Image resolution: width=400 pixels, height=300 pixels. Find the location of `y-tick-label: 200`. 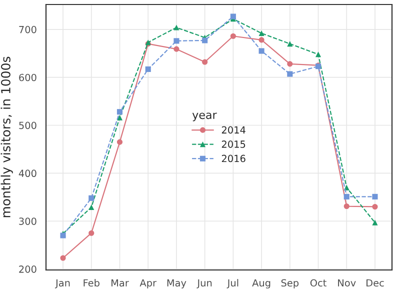

y-tick-label: 200 is located at coordinates (27, 269).